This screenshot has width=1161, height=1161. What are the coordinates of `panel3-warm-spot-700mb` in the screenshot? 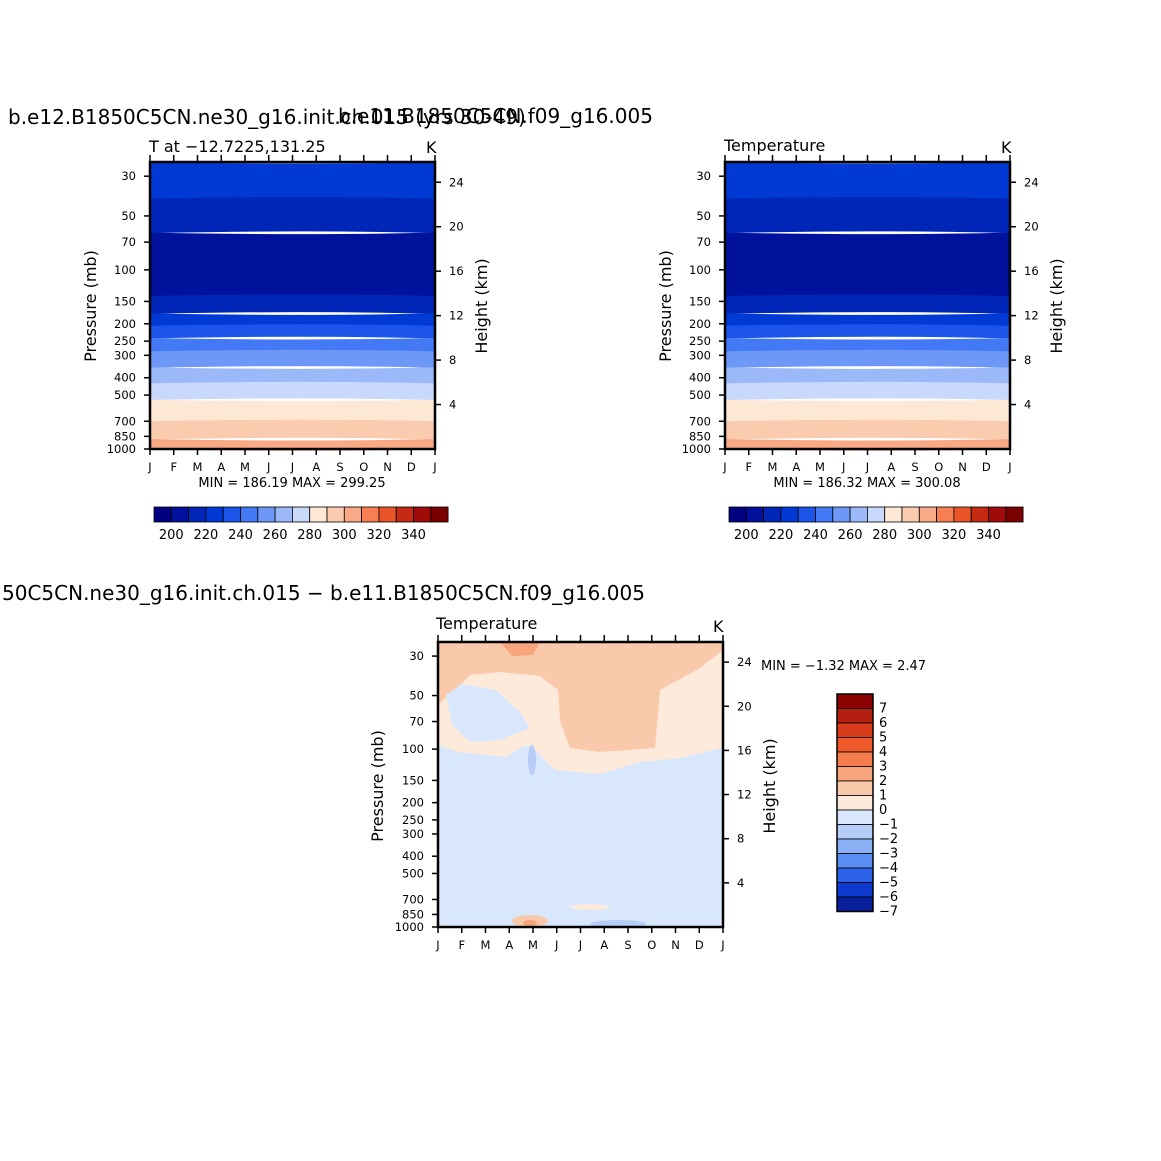 It's located at (590, 907).